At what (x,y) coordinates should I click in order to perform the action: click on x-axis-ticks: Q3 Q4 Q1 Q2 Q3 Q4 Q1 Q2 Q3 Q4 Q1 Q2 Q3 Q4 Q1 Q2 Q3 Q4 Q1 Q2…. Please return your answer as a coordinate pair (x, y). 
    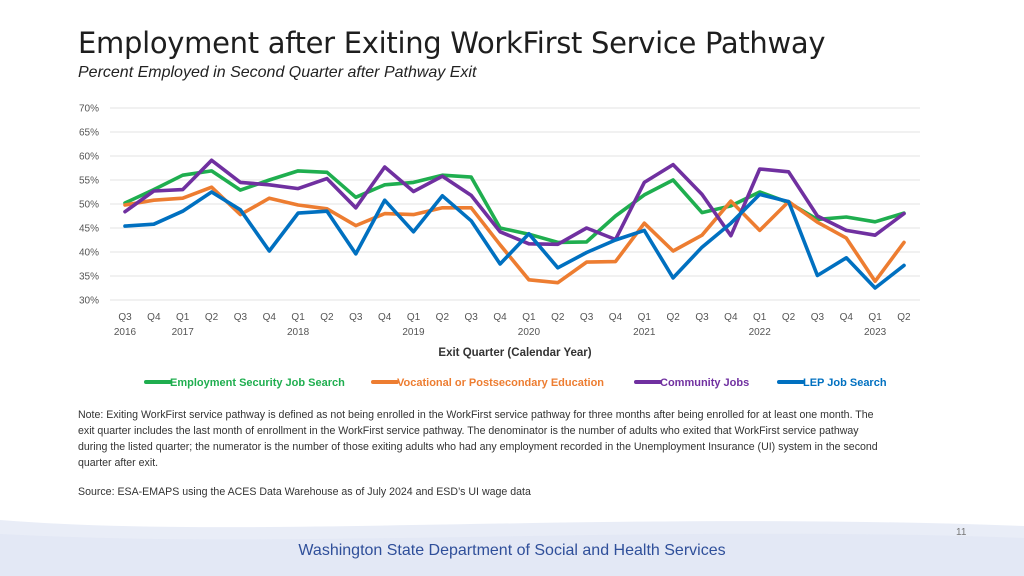
    Looking at the image, I should click on (512, 325).